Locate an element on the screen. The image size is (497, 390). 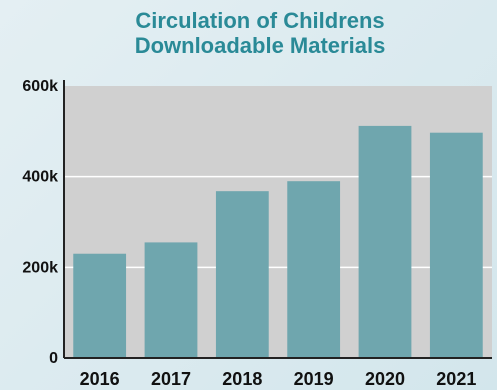
y-tick-labels: 0 200k 400k 600k is located at coordinates (40, 222).